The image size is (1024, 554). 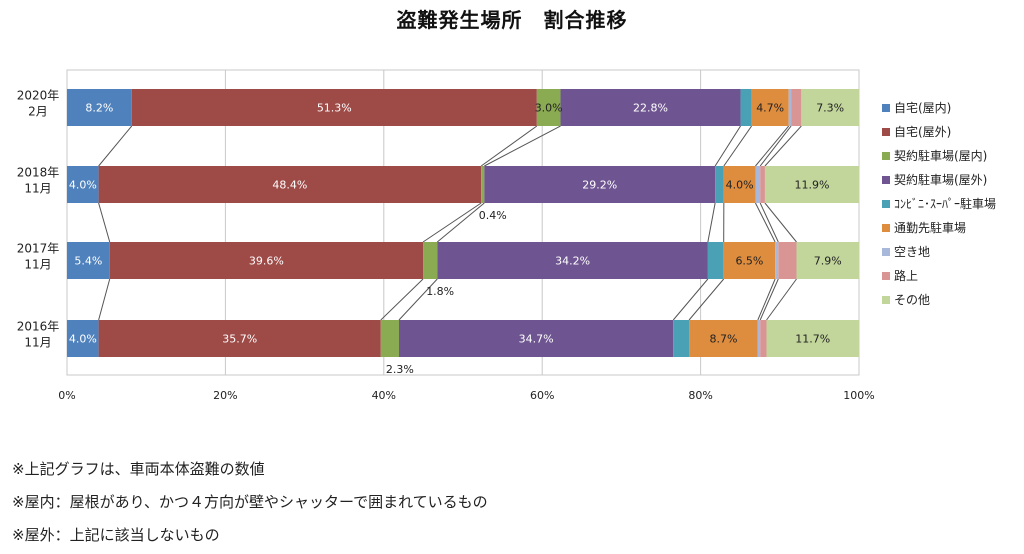 What do you see at coordinates (66, 395) in the screenshot?
I see `x-tick-label: 0%` at bounding box center [66, 395].